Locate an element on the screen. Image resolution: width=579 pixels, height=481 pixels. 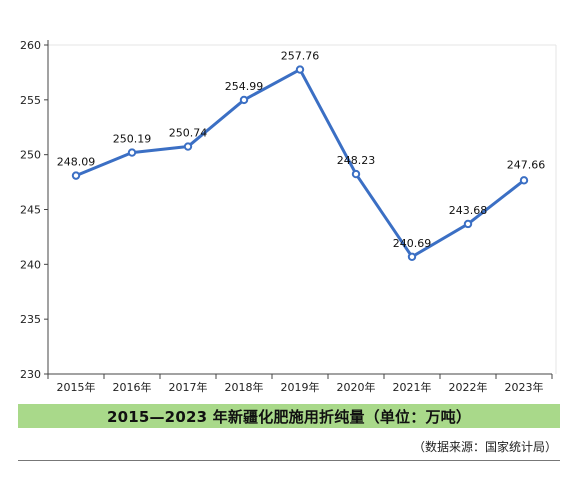
data-label: 248.23 is located at coordinates (356, 160).